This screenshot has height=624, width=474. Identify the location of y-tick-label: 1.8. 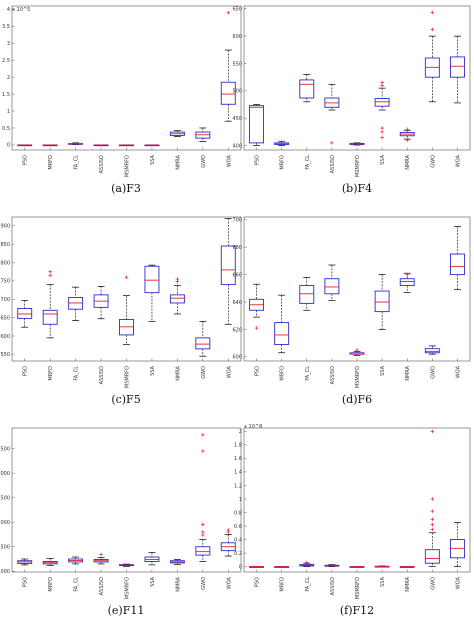
(238, 446).